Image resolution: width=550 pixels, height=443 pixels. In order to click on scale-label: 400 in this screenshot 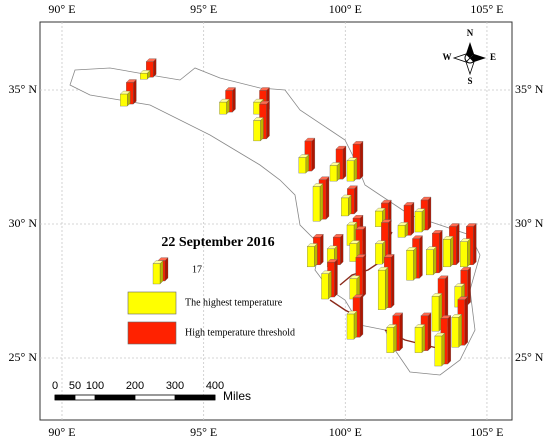, I will do `click(215, 386)`.